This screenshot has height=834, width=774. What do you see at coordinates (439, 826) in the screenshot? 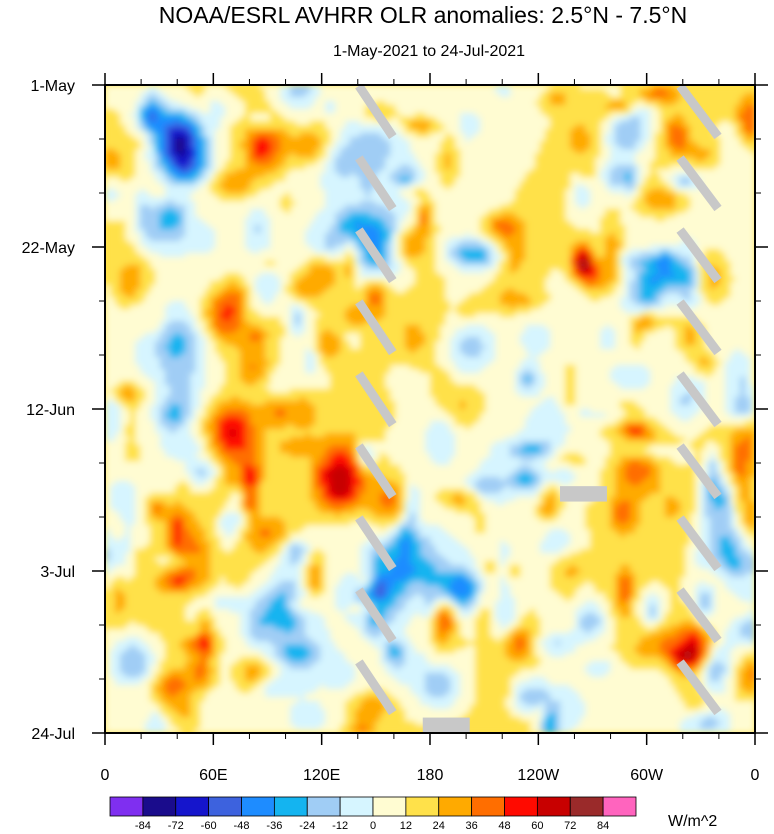
I see `colorbar-label: 24` at bounding box center [439, 826].